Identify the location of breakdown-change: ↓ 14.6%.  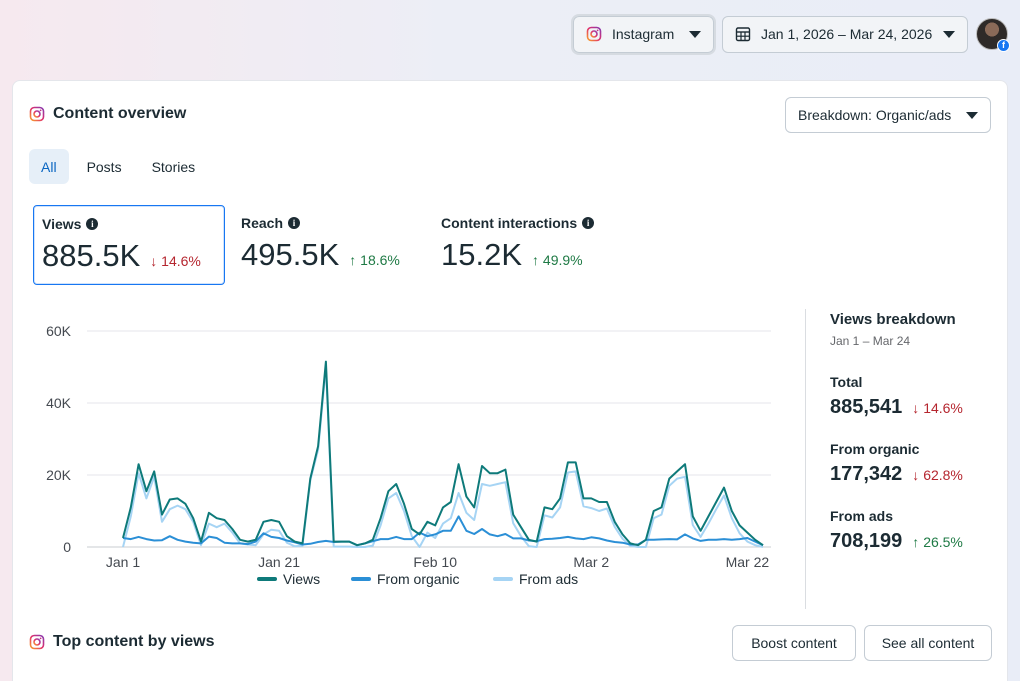
(937, 408).